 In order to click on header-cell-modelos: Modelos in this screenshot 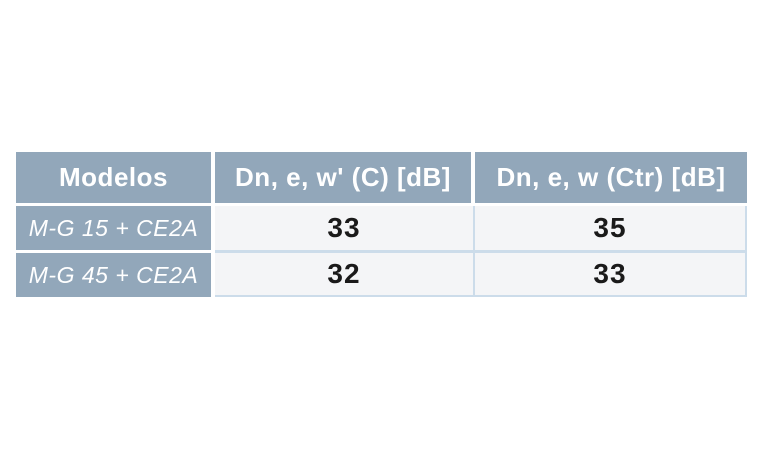, I will do `click(115, 179)`.